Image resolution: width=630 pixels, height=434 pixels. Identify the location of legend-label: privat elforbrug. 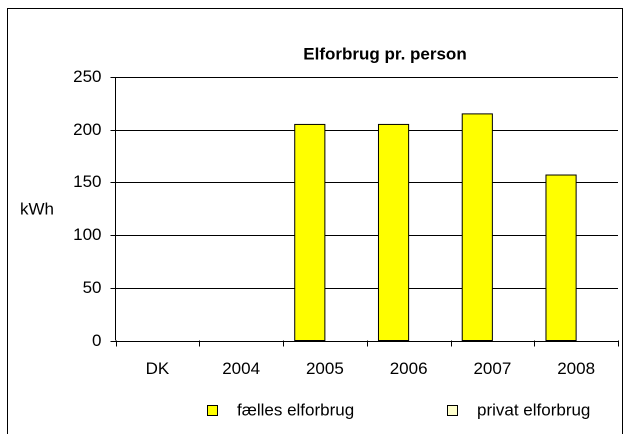
(533, 409).